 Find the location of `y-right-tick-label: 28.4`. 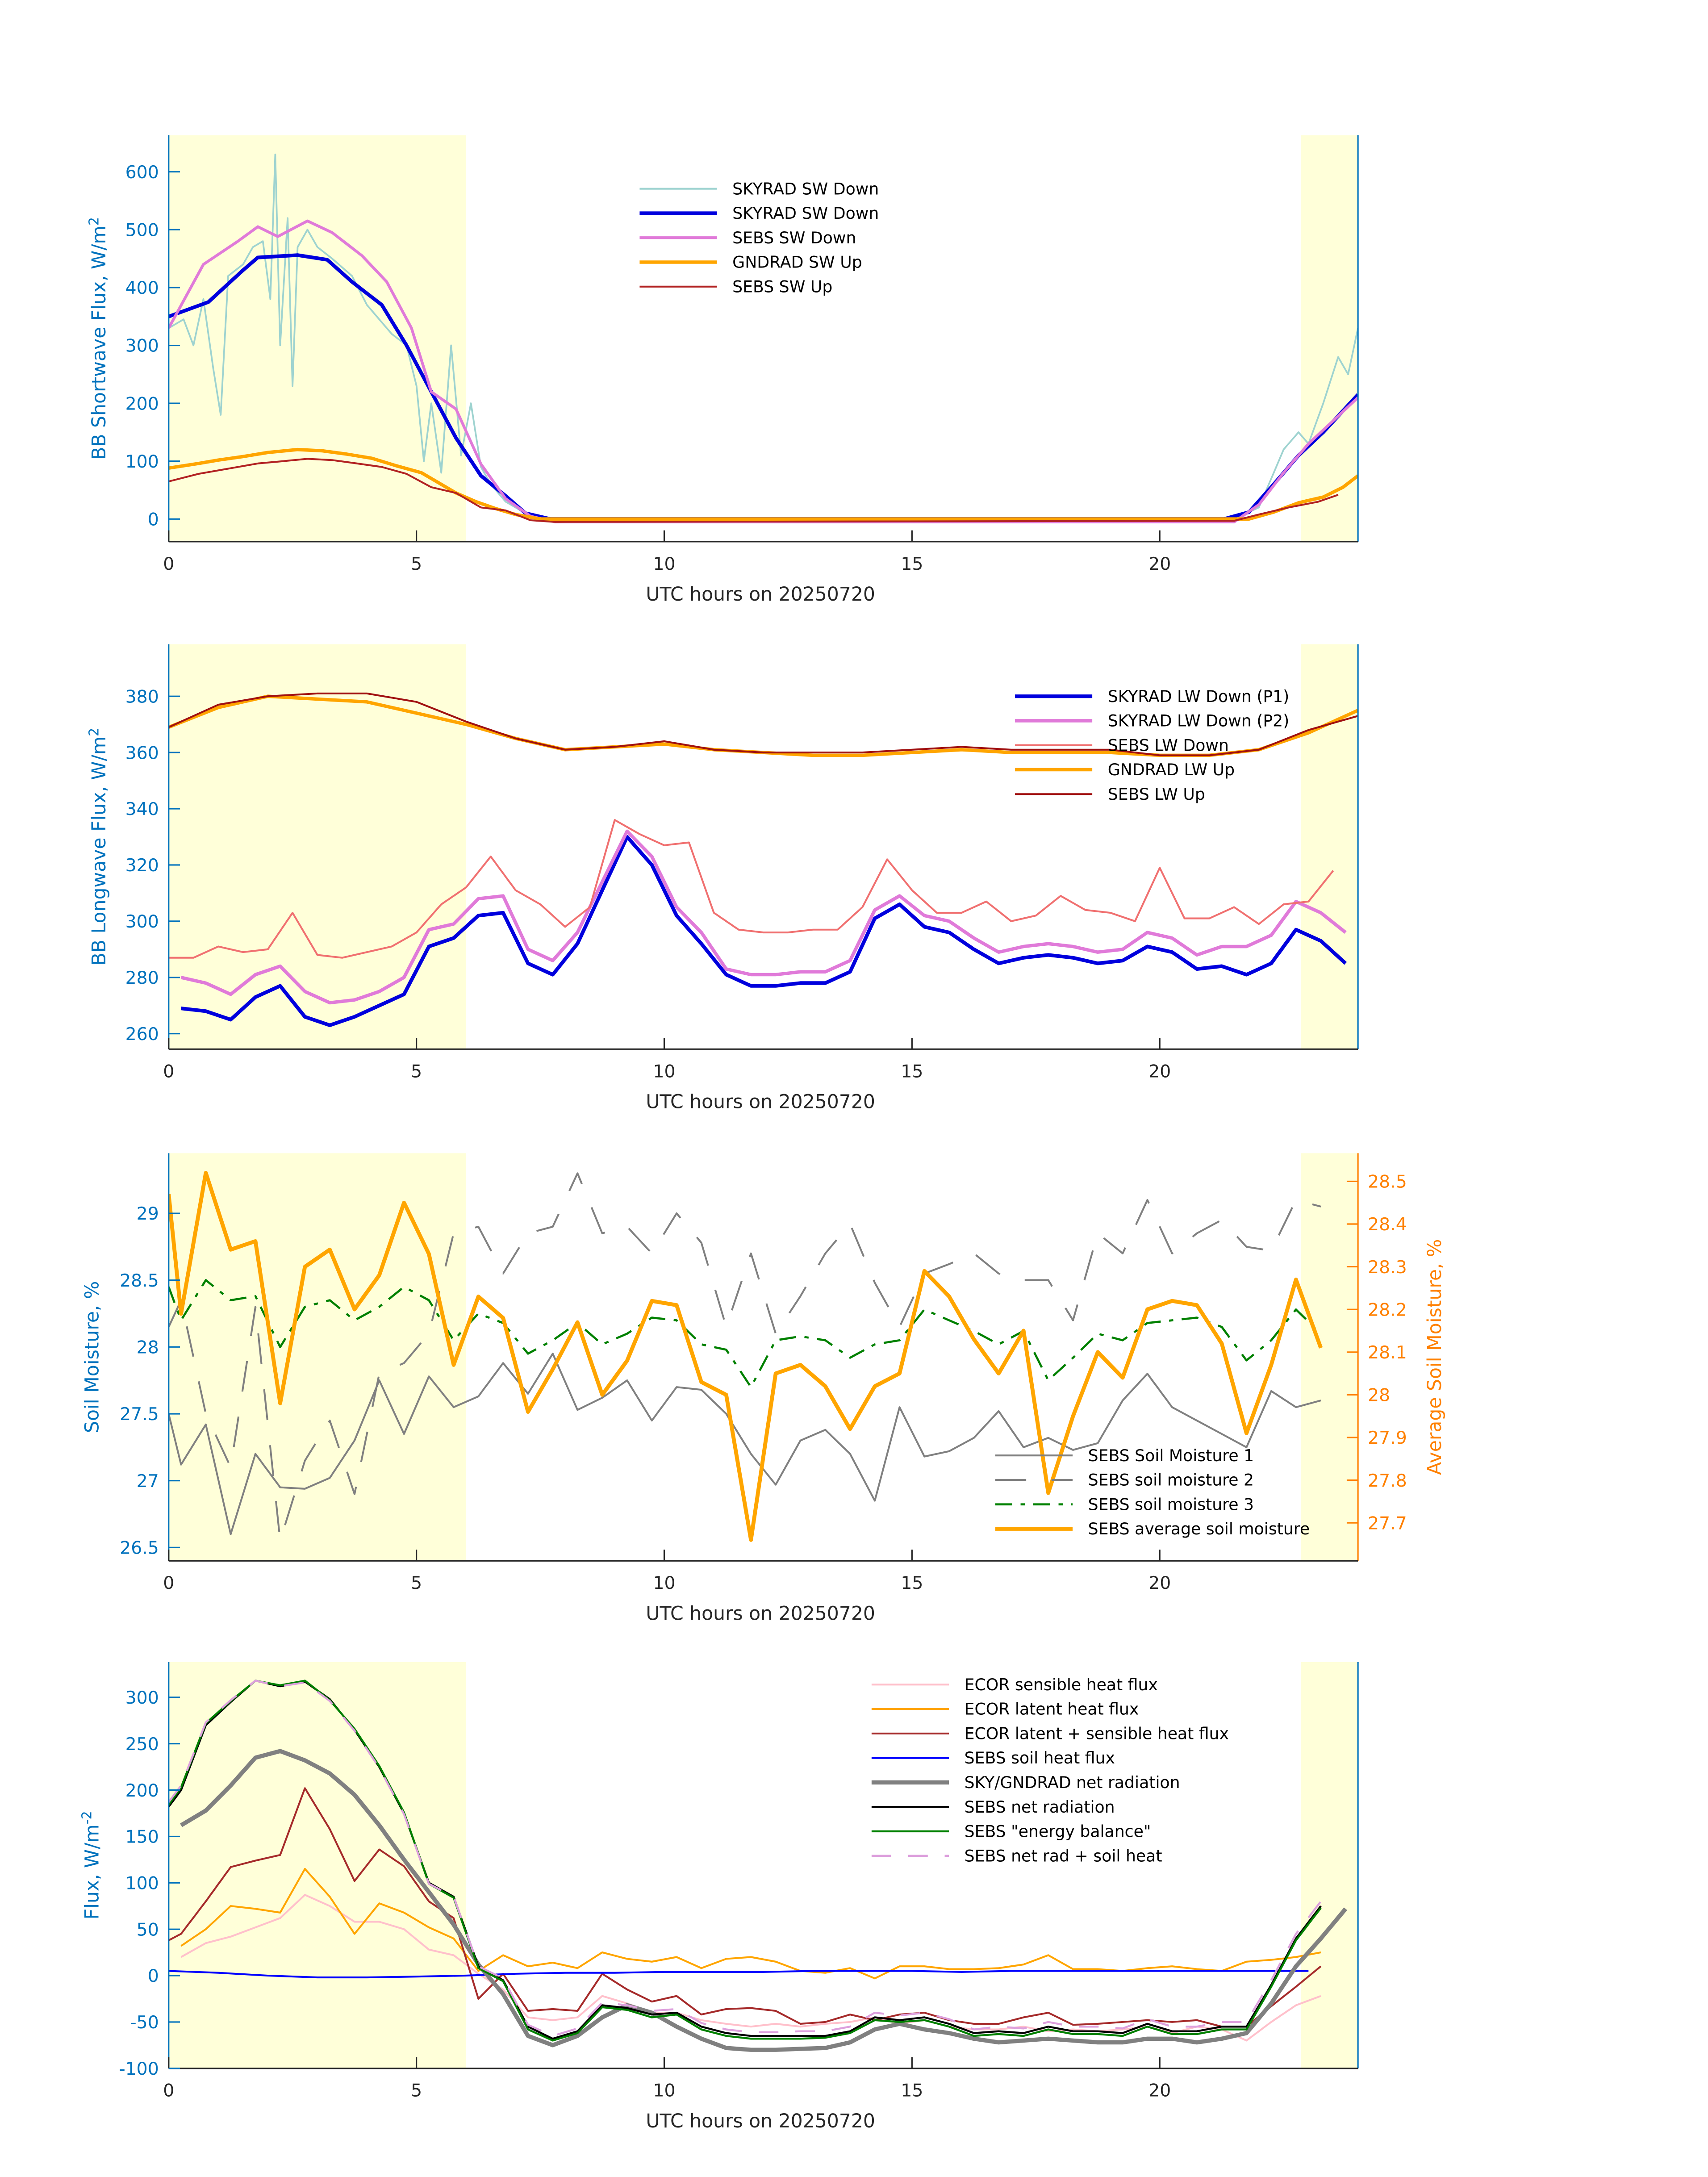

y-right-tick-label: 28.4 is located at coordinates (1387, 1224).